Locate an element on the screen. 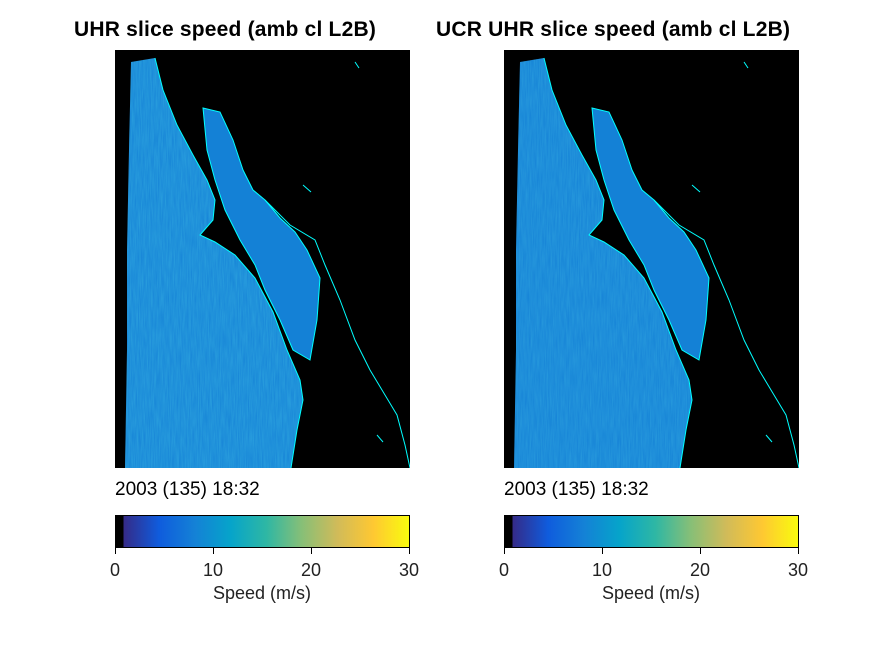 The width and height of the screenshot is (884, 663). colorbar-ticks-left is located at coordinates (262, 552).